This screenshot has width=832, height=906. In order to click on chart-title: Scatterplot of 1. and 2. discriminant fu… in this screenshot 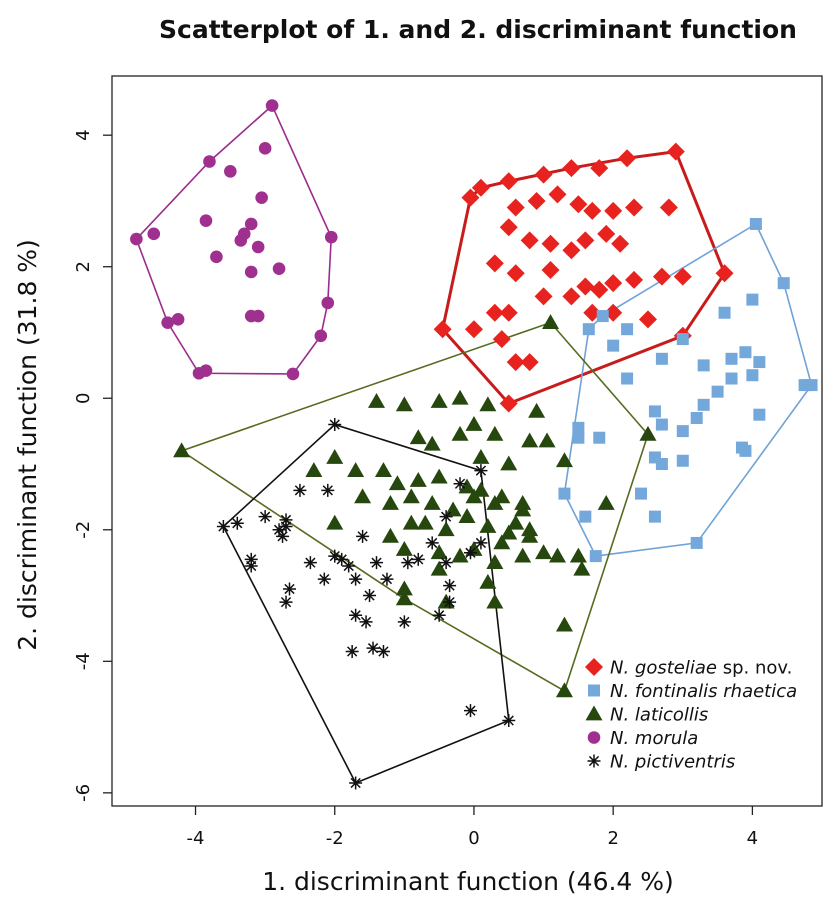, I will do `click(478, 29)`.